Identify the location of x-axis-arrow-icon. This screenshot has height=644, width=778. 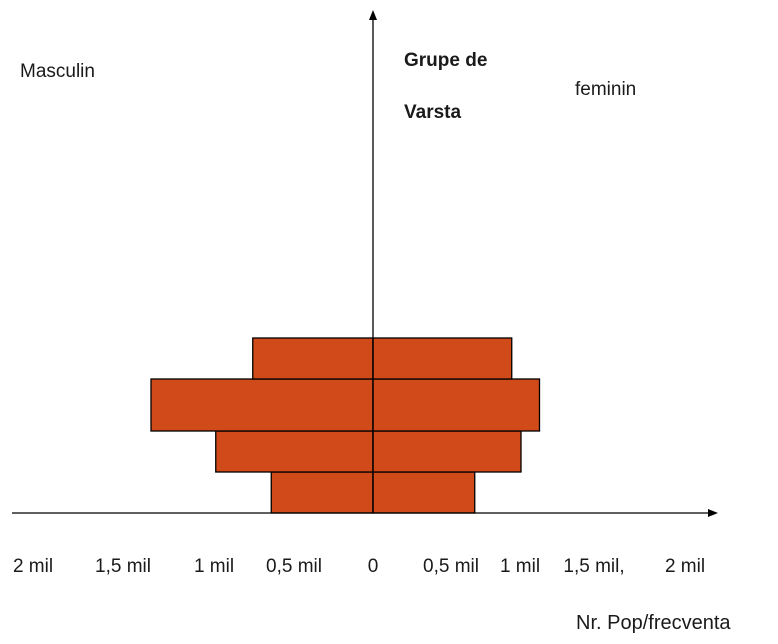
(713, 513).